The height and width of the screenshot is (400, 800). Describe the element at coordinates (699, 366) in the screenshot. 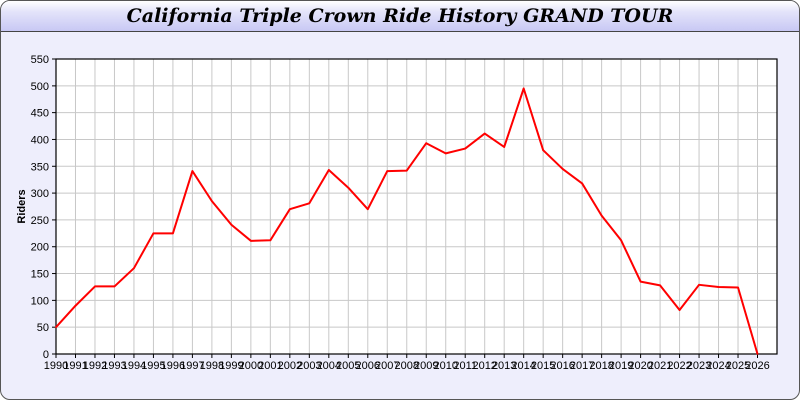

I see `x-tick-label: 2023` at that location.